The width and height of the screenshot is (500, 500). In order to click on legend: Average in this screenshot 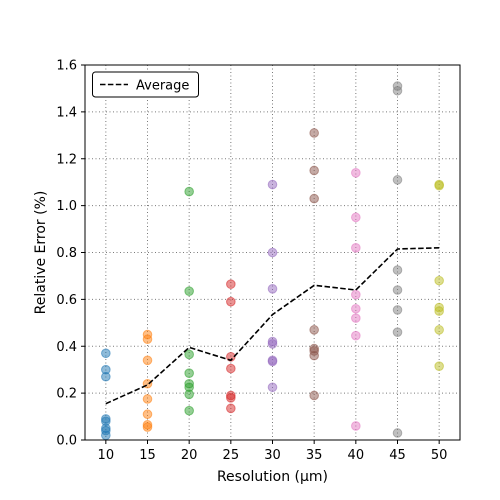, I will do `click(145, 84)`.